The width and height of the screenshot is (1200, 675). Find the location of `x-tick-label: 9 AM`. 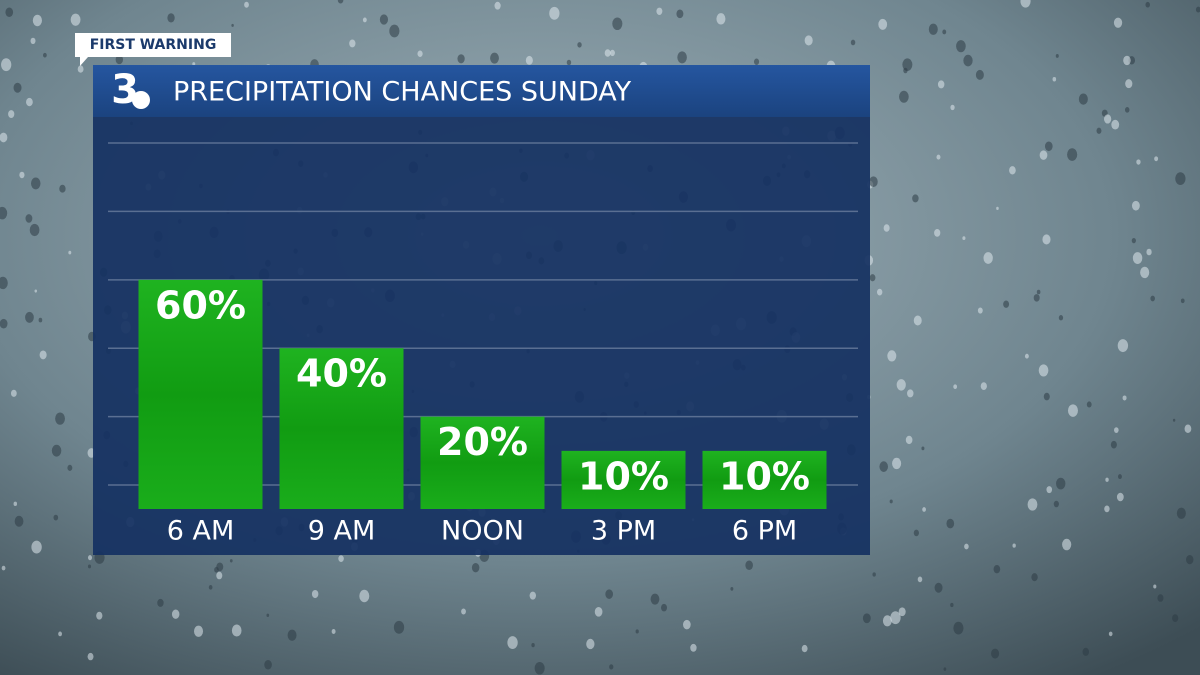

x-tick-label: 9 AM is located at coordinates (342, 531).